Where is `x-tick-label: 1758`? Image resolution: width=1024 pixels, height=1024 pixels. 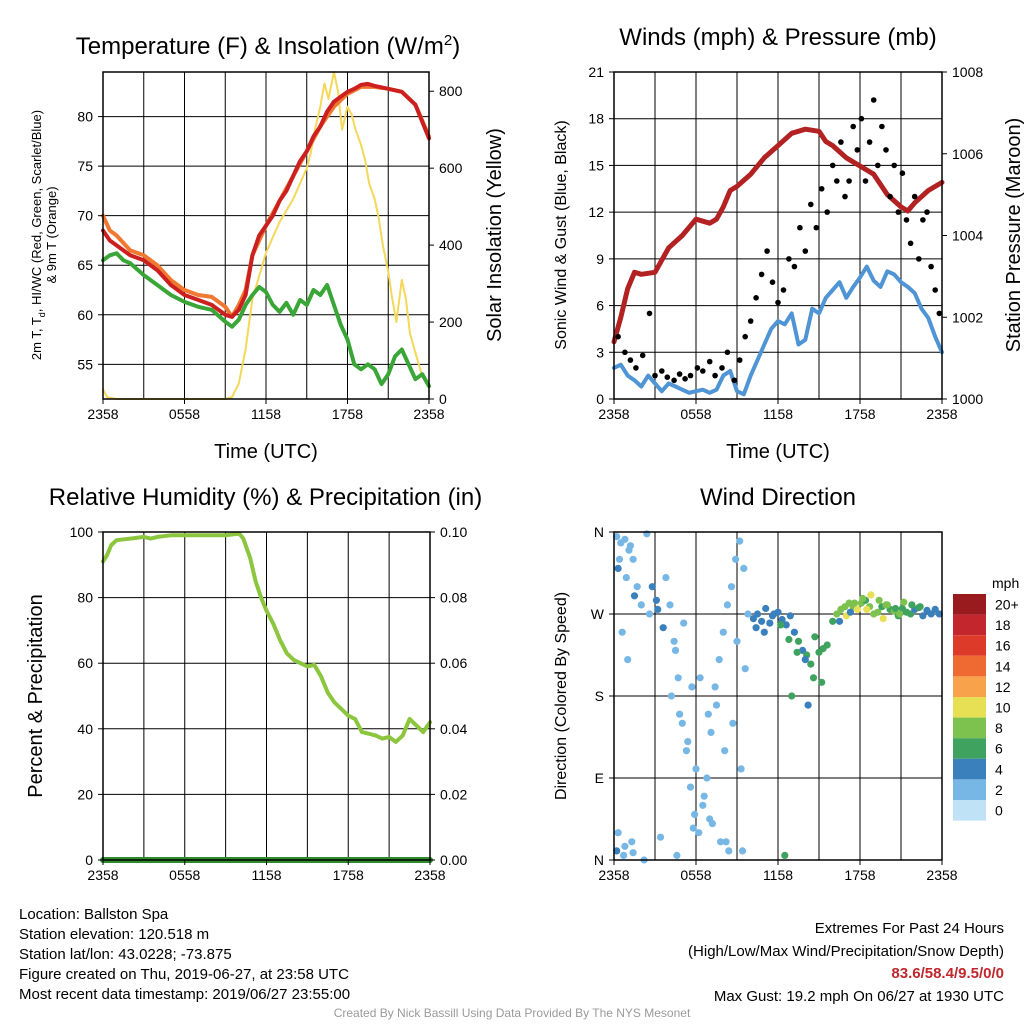
x-tick-label: 1758 is located at coordinates (348, 875).